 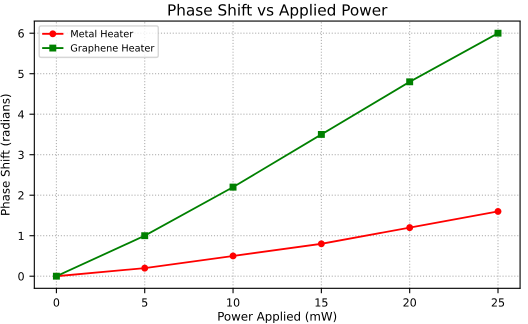 I want to click on y-tick-label: 0, so click(x=21, y=276).